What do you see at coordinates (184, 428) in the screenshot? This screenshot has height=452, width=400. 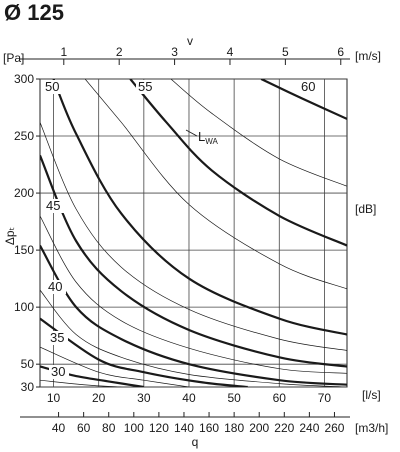 I see `bottom-axis-tick-label: 140` at bounding box center [184, 428].